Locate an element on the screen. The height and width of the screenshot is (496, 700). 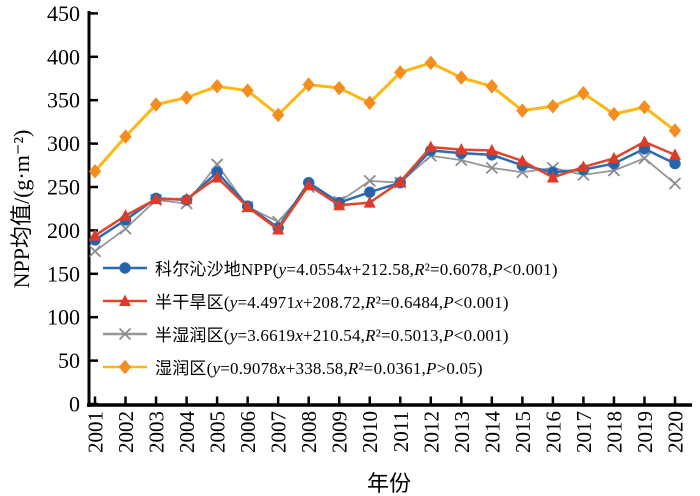
y-tick-label: 100 is located at coordinates (63, 317).